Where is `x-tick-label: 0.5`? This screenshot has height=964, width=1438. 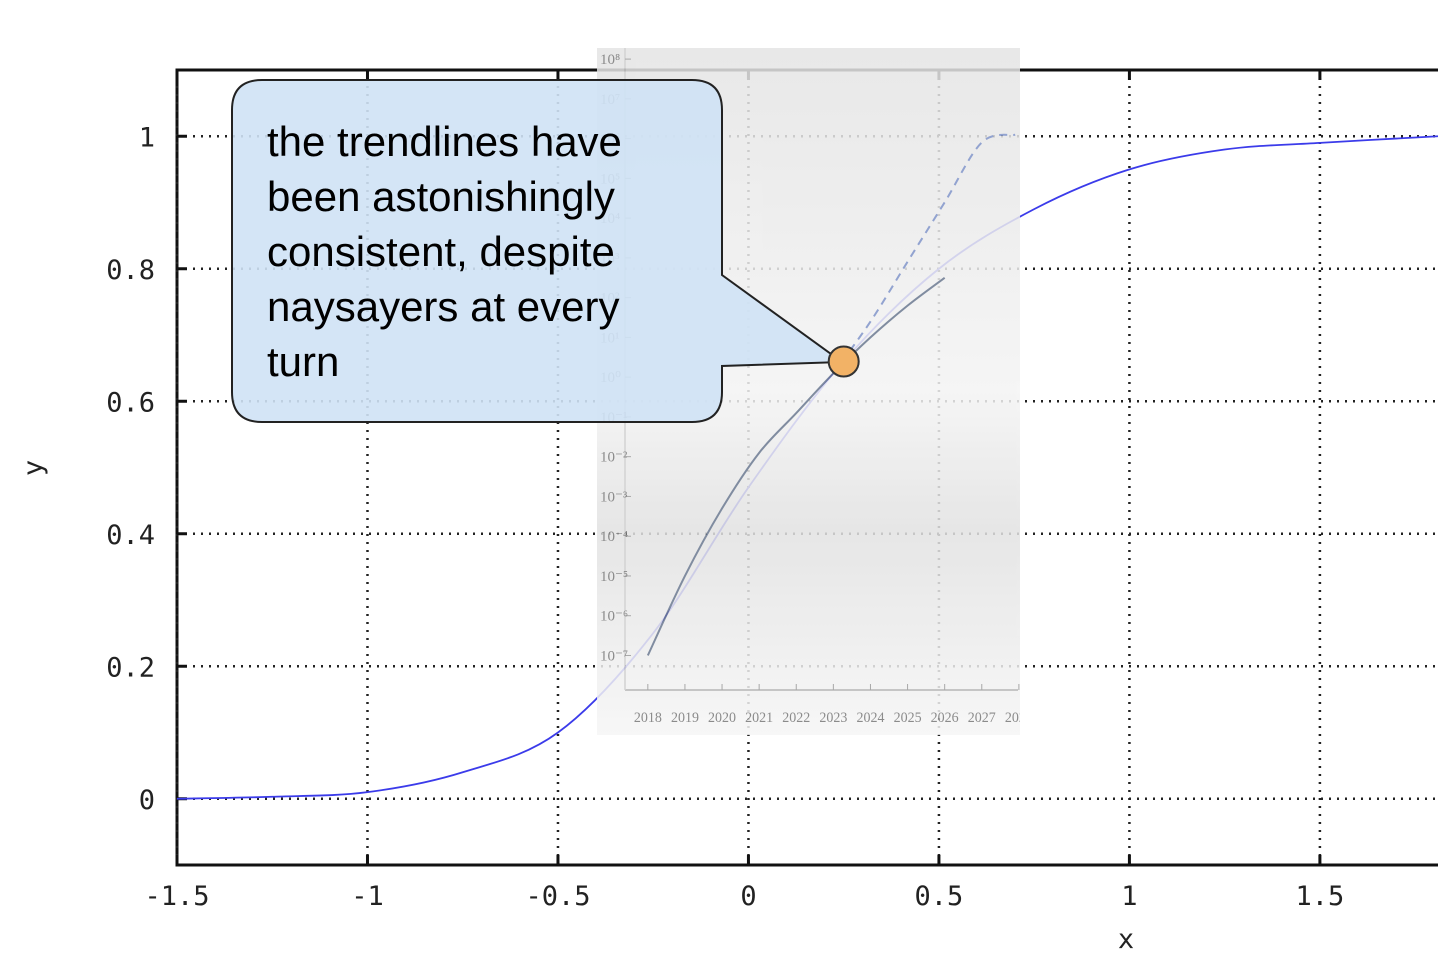 x-tick-label: 0.5 is located at coordinates (939, 896).